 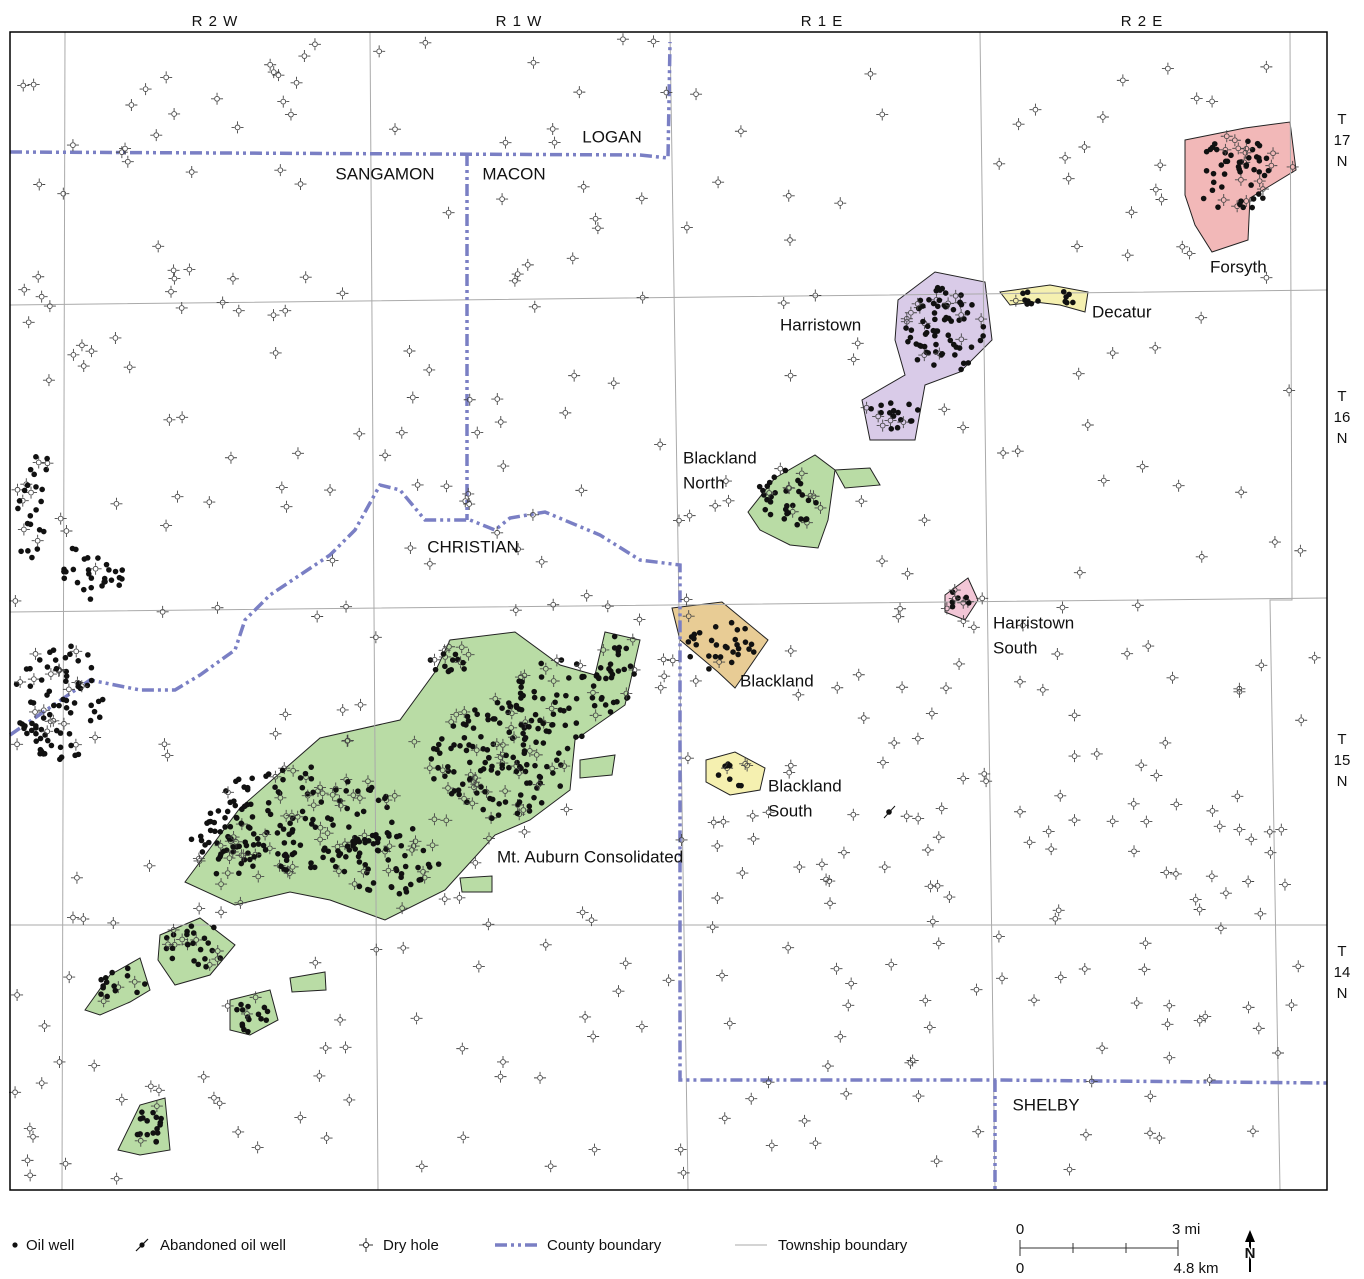 I want to click on north-label: N, so click(x=1250, y=1253).